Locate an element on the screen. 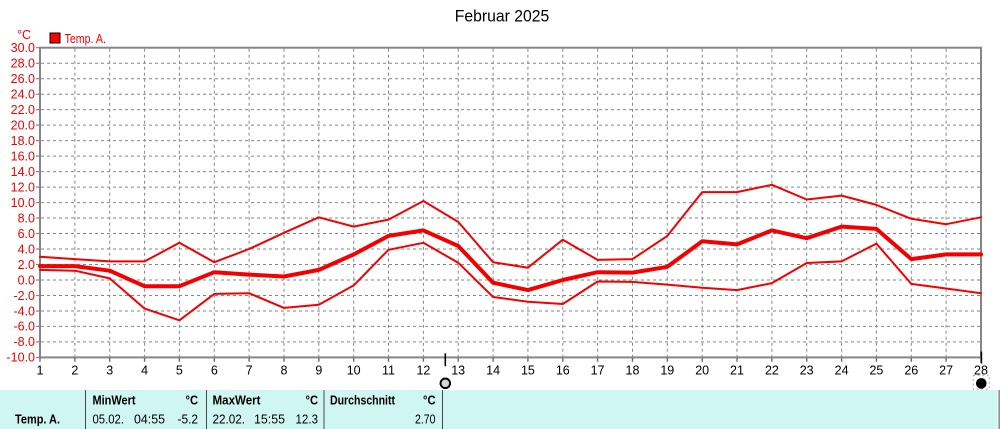 The height and width of the screenshot is (429, 1000). svg-text: MinWert is located at coordinates (115, 400).